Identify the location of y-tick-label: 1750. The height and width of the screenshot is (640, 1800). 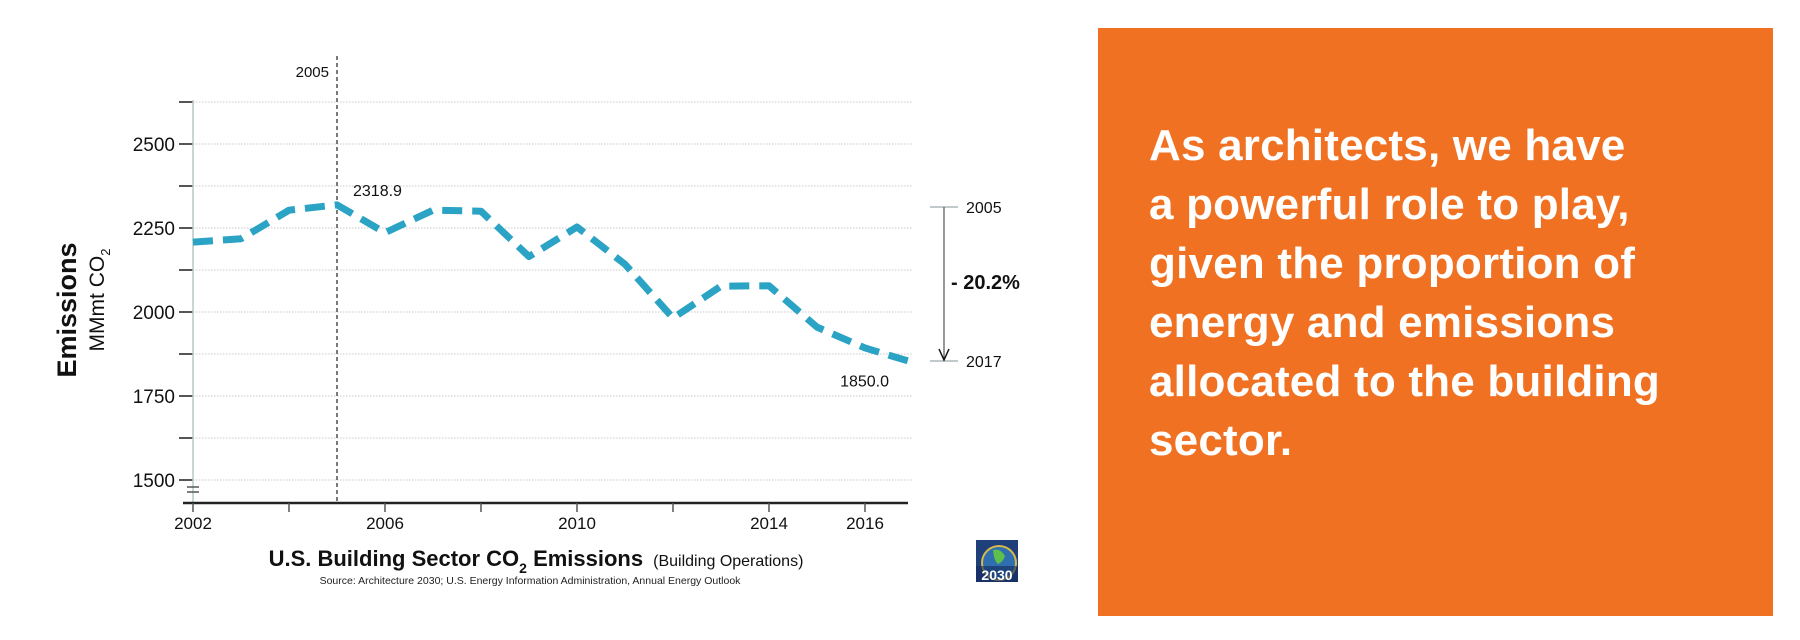
(154, 397).